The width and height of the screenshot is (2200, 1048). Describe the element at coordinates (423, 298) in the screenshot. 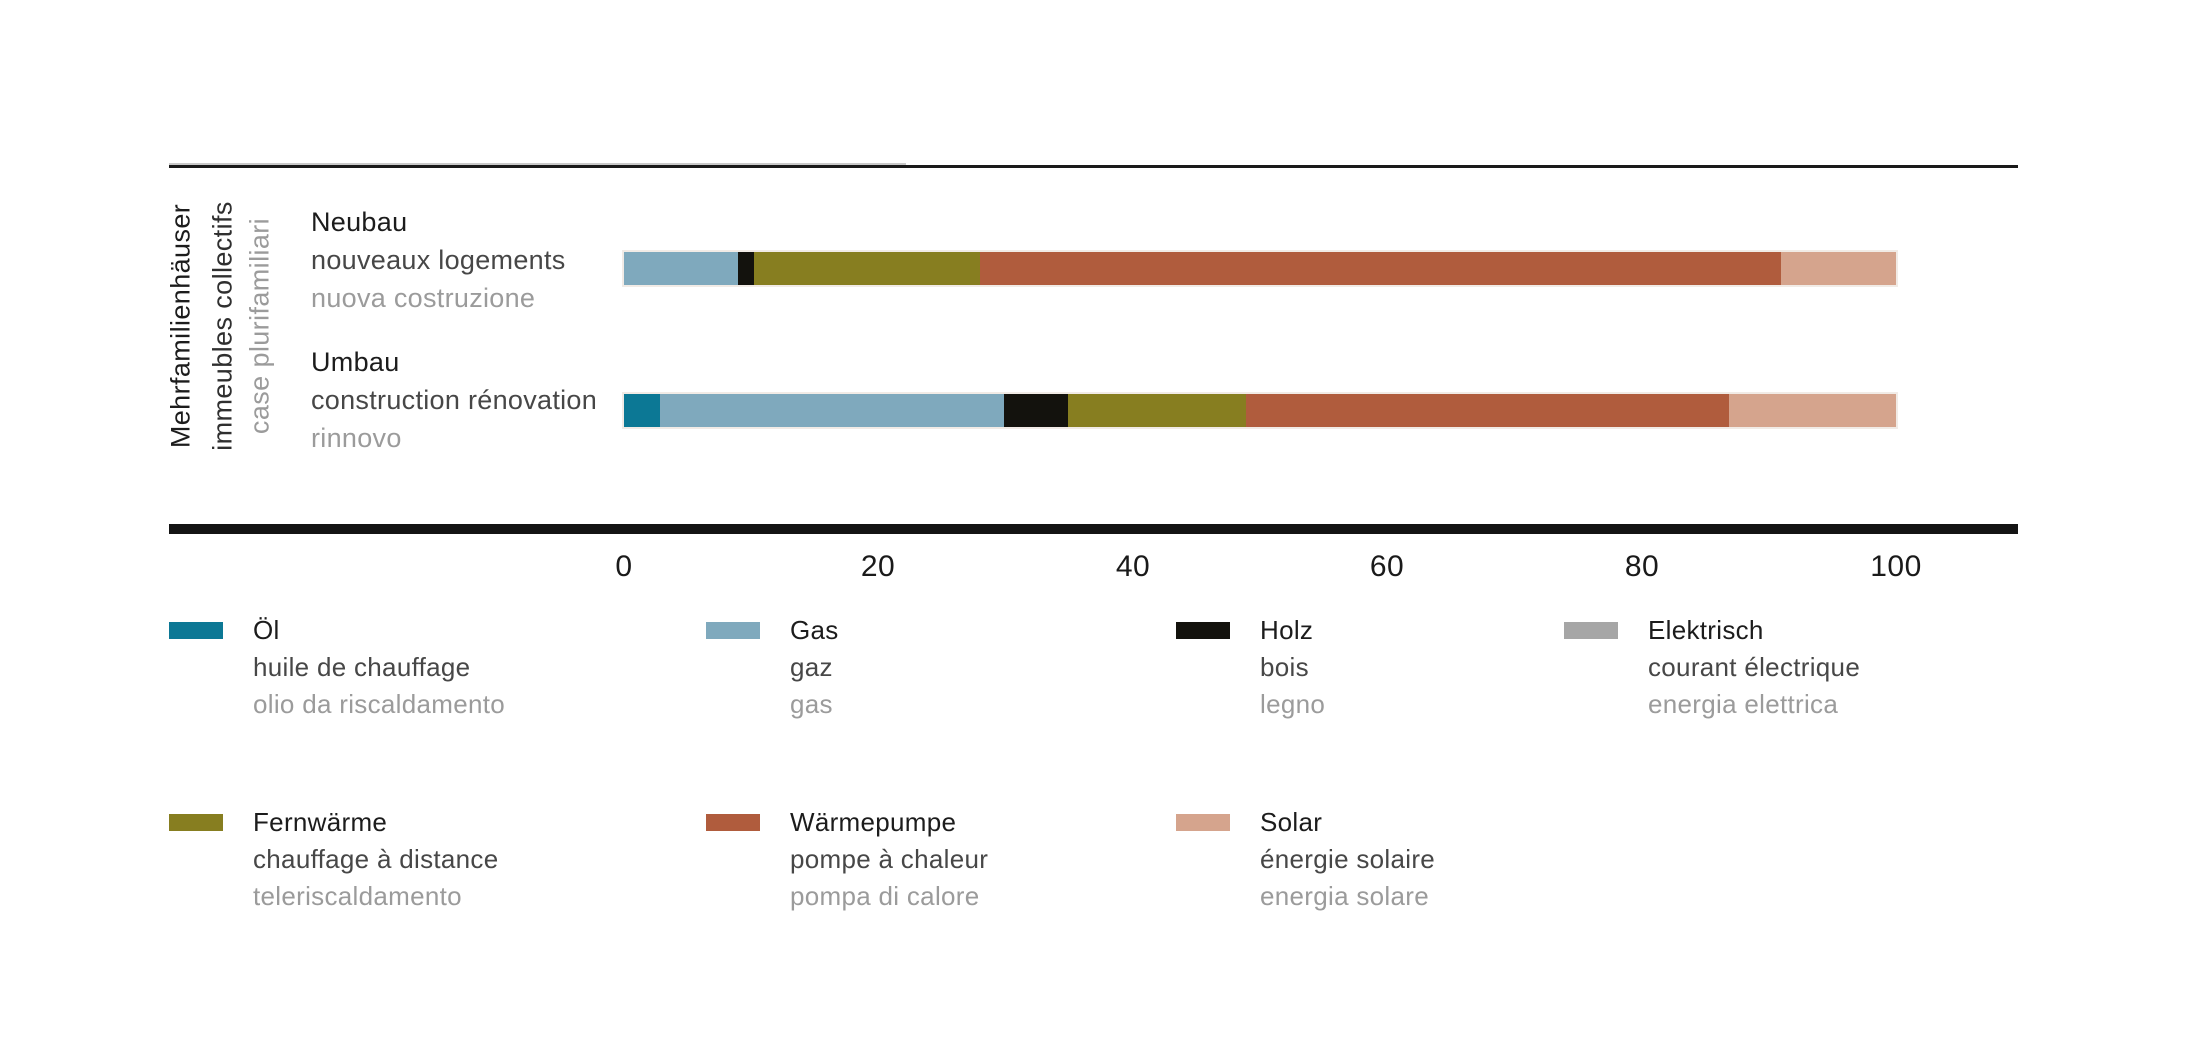

I see `bar-label-neubau-it: nuova costruzione` at that location.